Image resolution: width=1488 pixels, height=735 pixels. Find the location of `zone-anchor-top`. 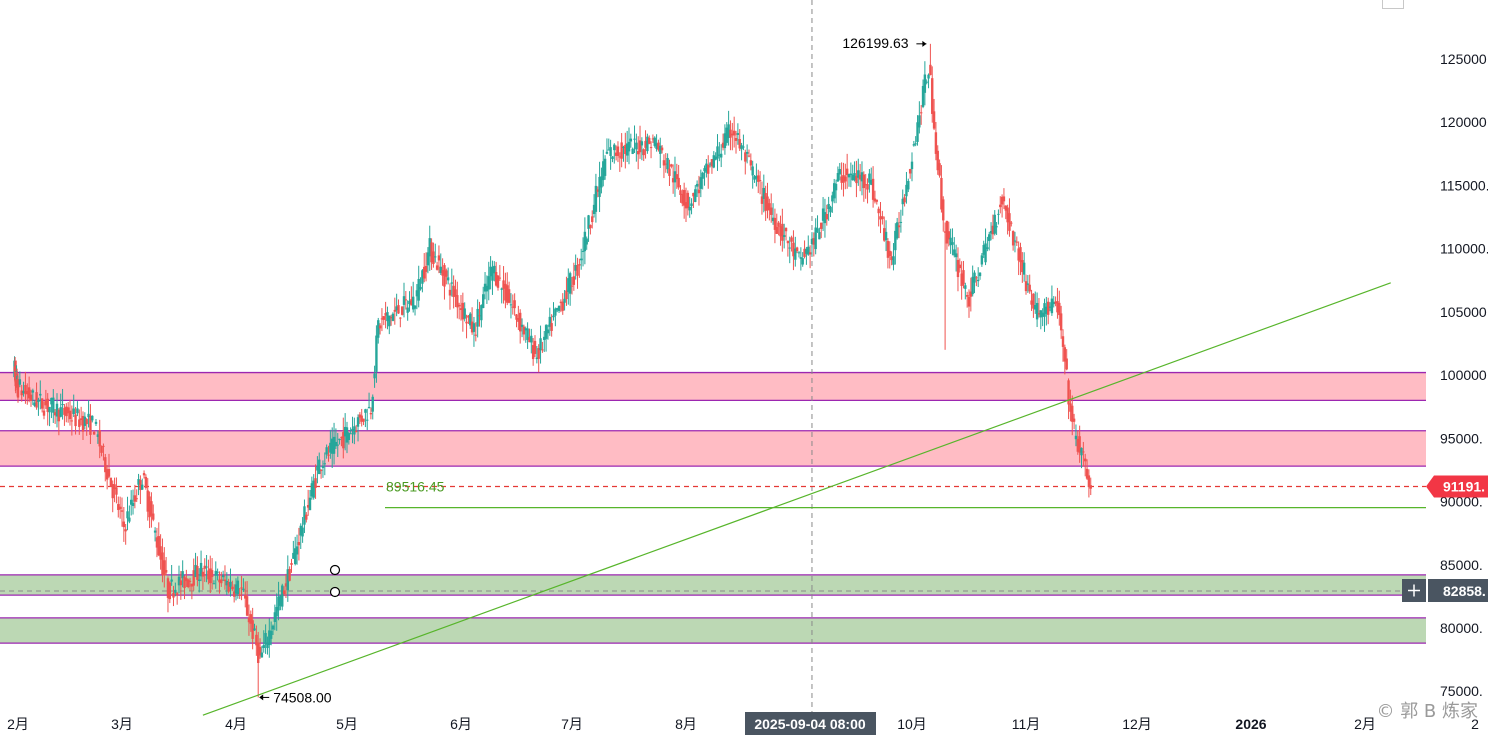

zone-anchor-top is located at coordinates (335, 570).